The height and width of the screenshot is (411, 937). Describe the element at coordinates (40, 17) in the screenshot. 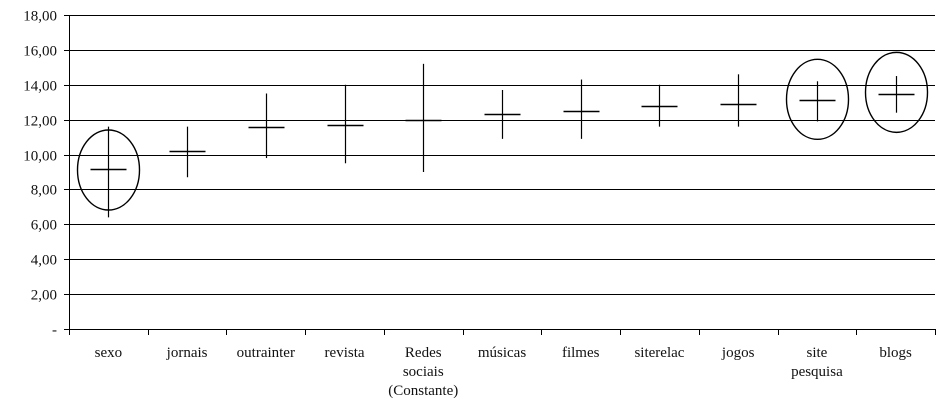

I see `y-tick-label: 18,00` at that location.